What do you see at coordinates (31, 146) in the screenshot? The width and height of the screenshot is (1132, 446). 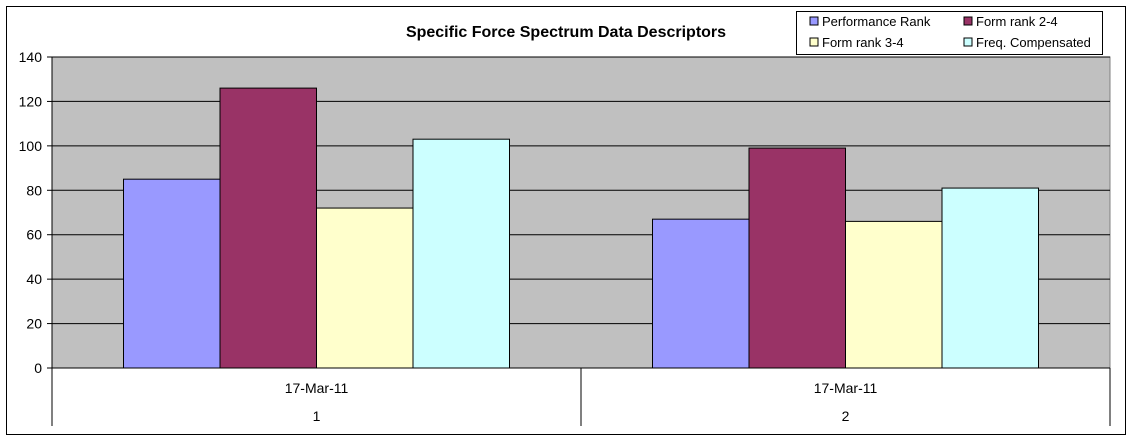 I see `y-tick-label: 100` at bounding box center [31, 146].